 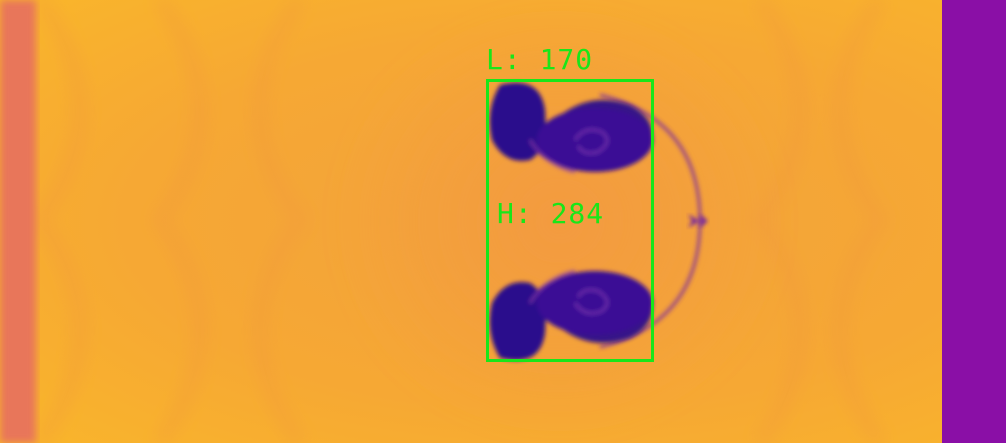 What do you see at coordinates (698, 221) in the screenshot?
I see `perturbation-marker` at bounding box center [698, 221].